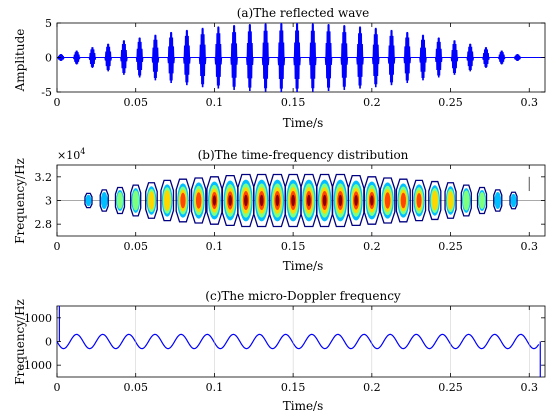 The width and height of the screenshot is (550, 415). I want to click on micro-doppler-line, so click(298, 341).